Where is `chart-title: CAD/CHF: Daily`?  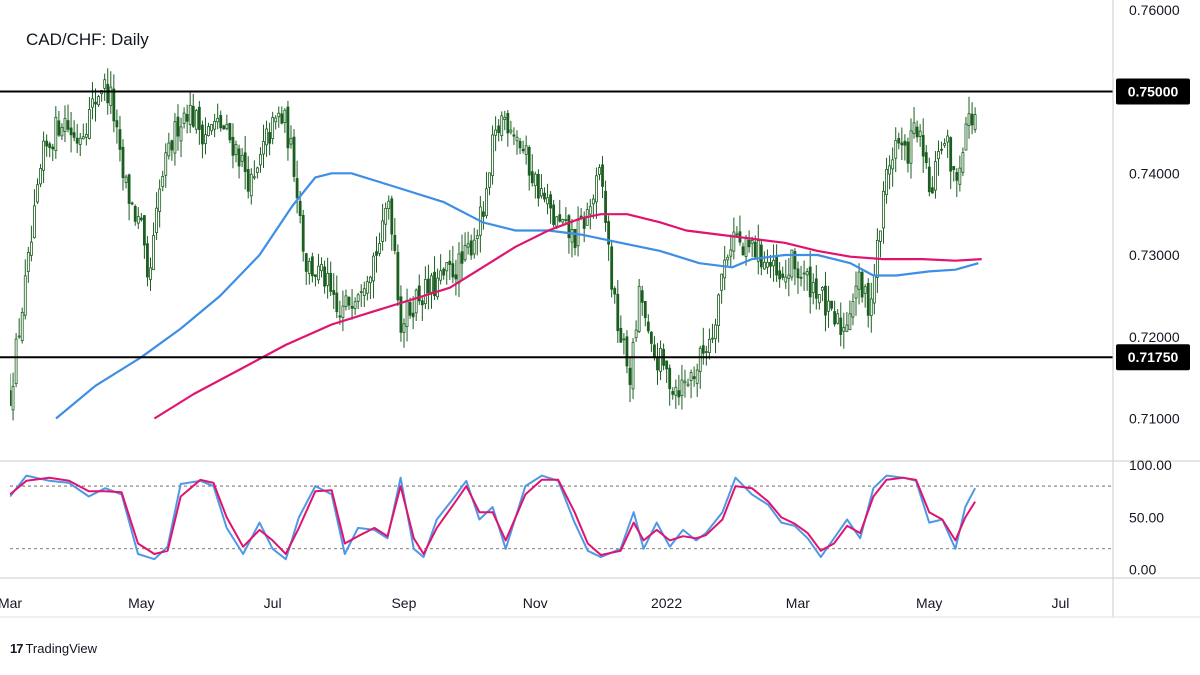 chart-title: CAD/CHF: Daily is located at coordinates (87, 39).